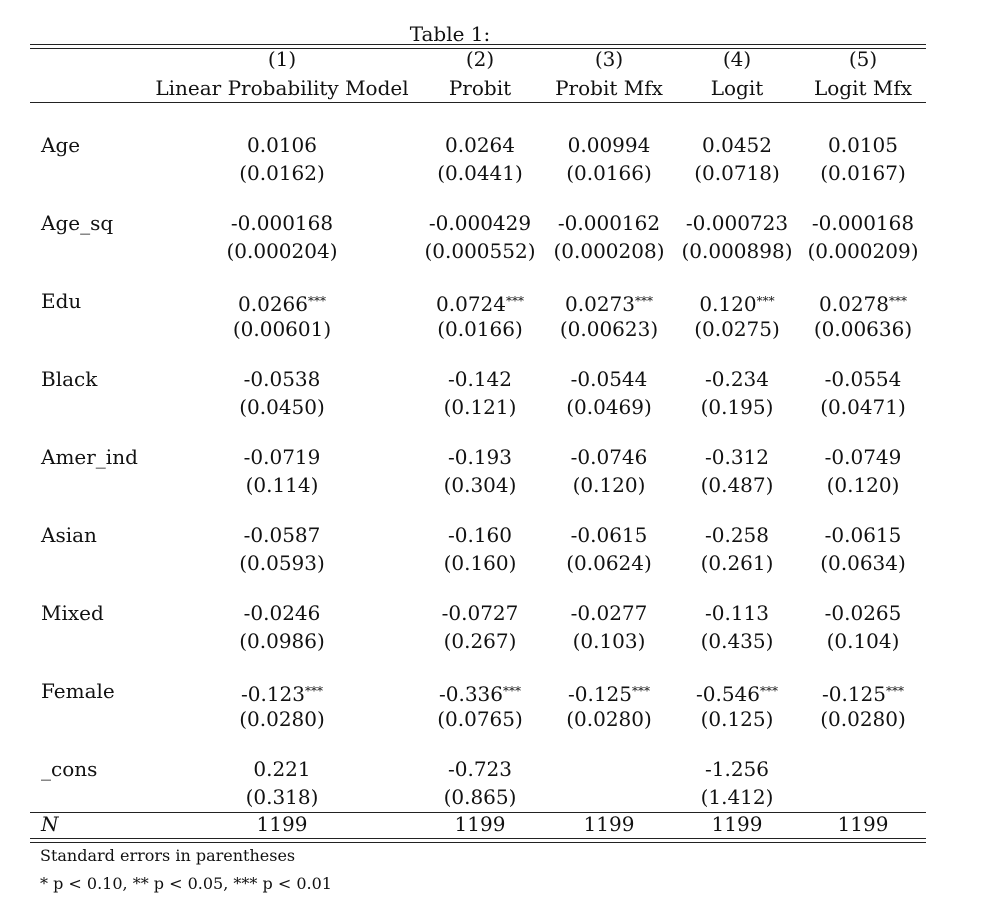 The height and width of the screenshot is (916, 984). Describe the element at coordinates (77, 223) in the screenshot. I see `row-label: Age_sq` at that location.